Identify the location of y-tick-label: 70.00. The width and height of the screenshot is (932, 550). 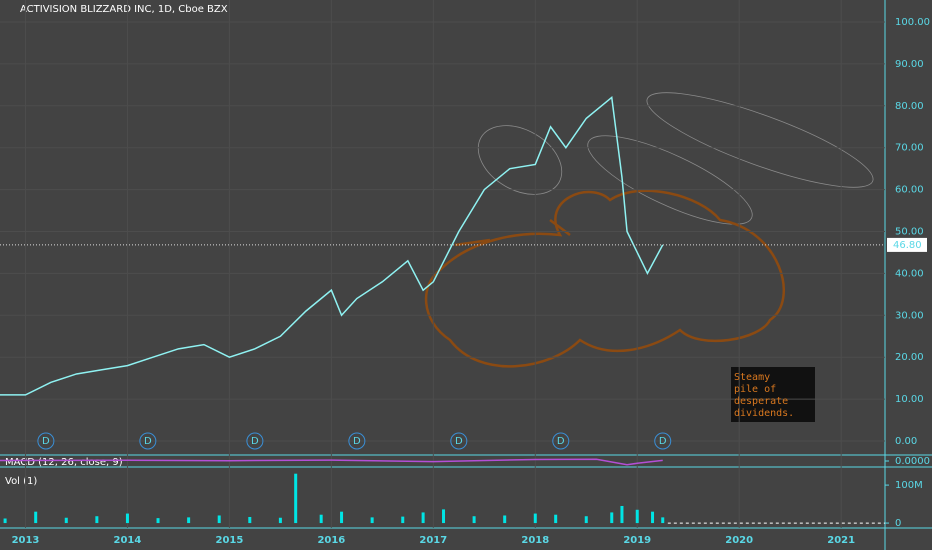
(909, 148).